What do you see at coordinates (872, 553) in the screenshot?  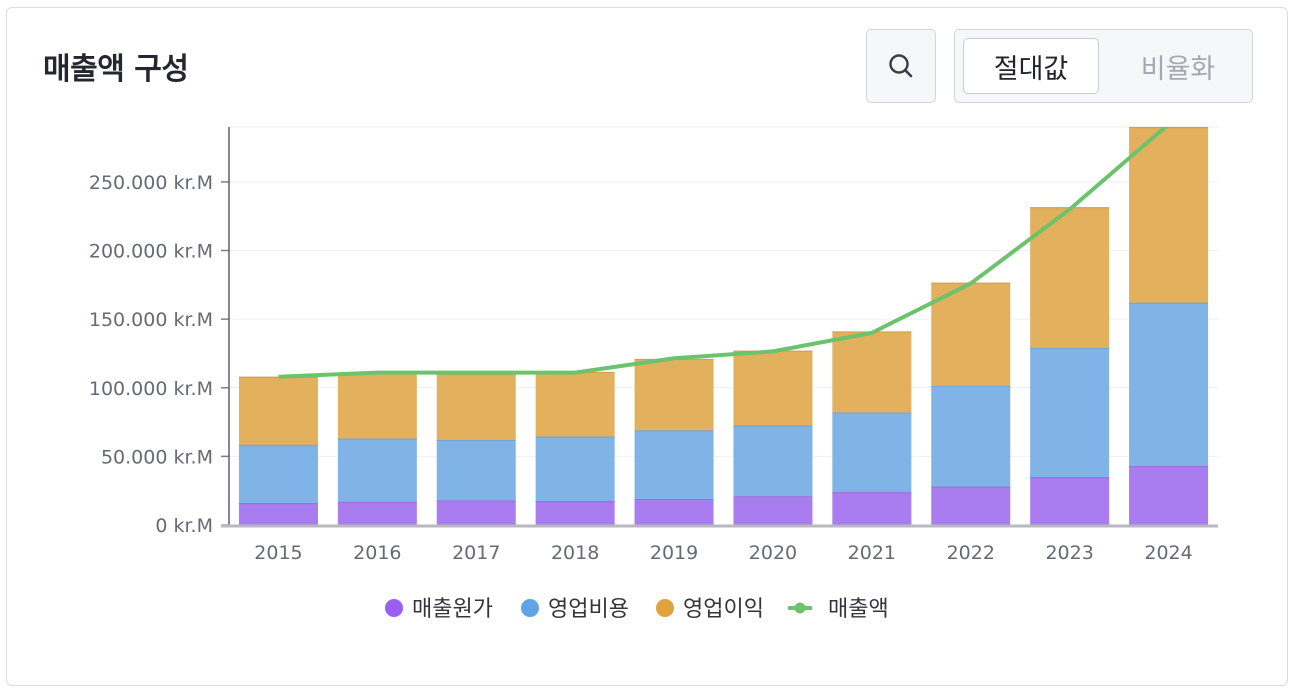 I see `x-tick-label: 2021` at bounding box center [872, 553].